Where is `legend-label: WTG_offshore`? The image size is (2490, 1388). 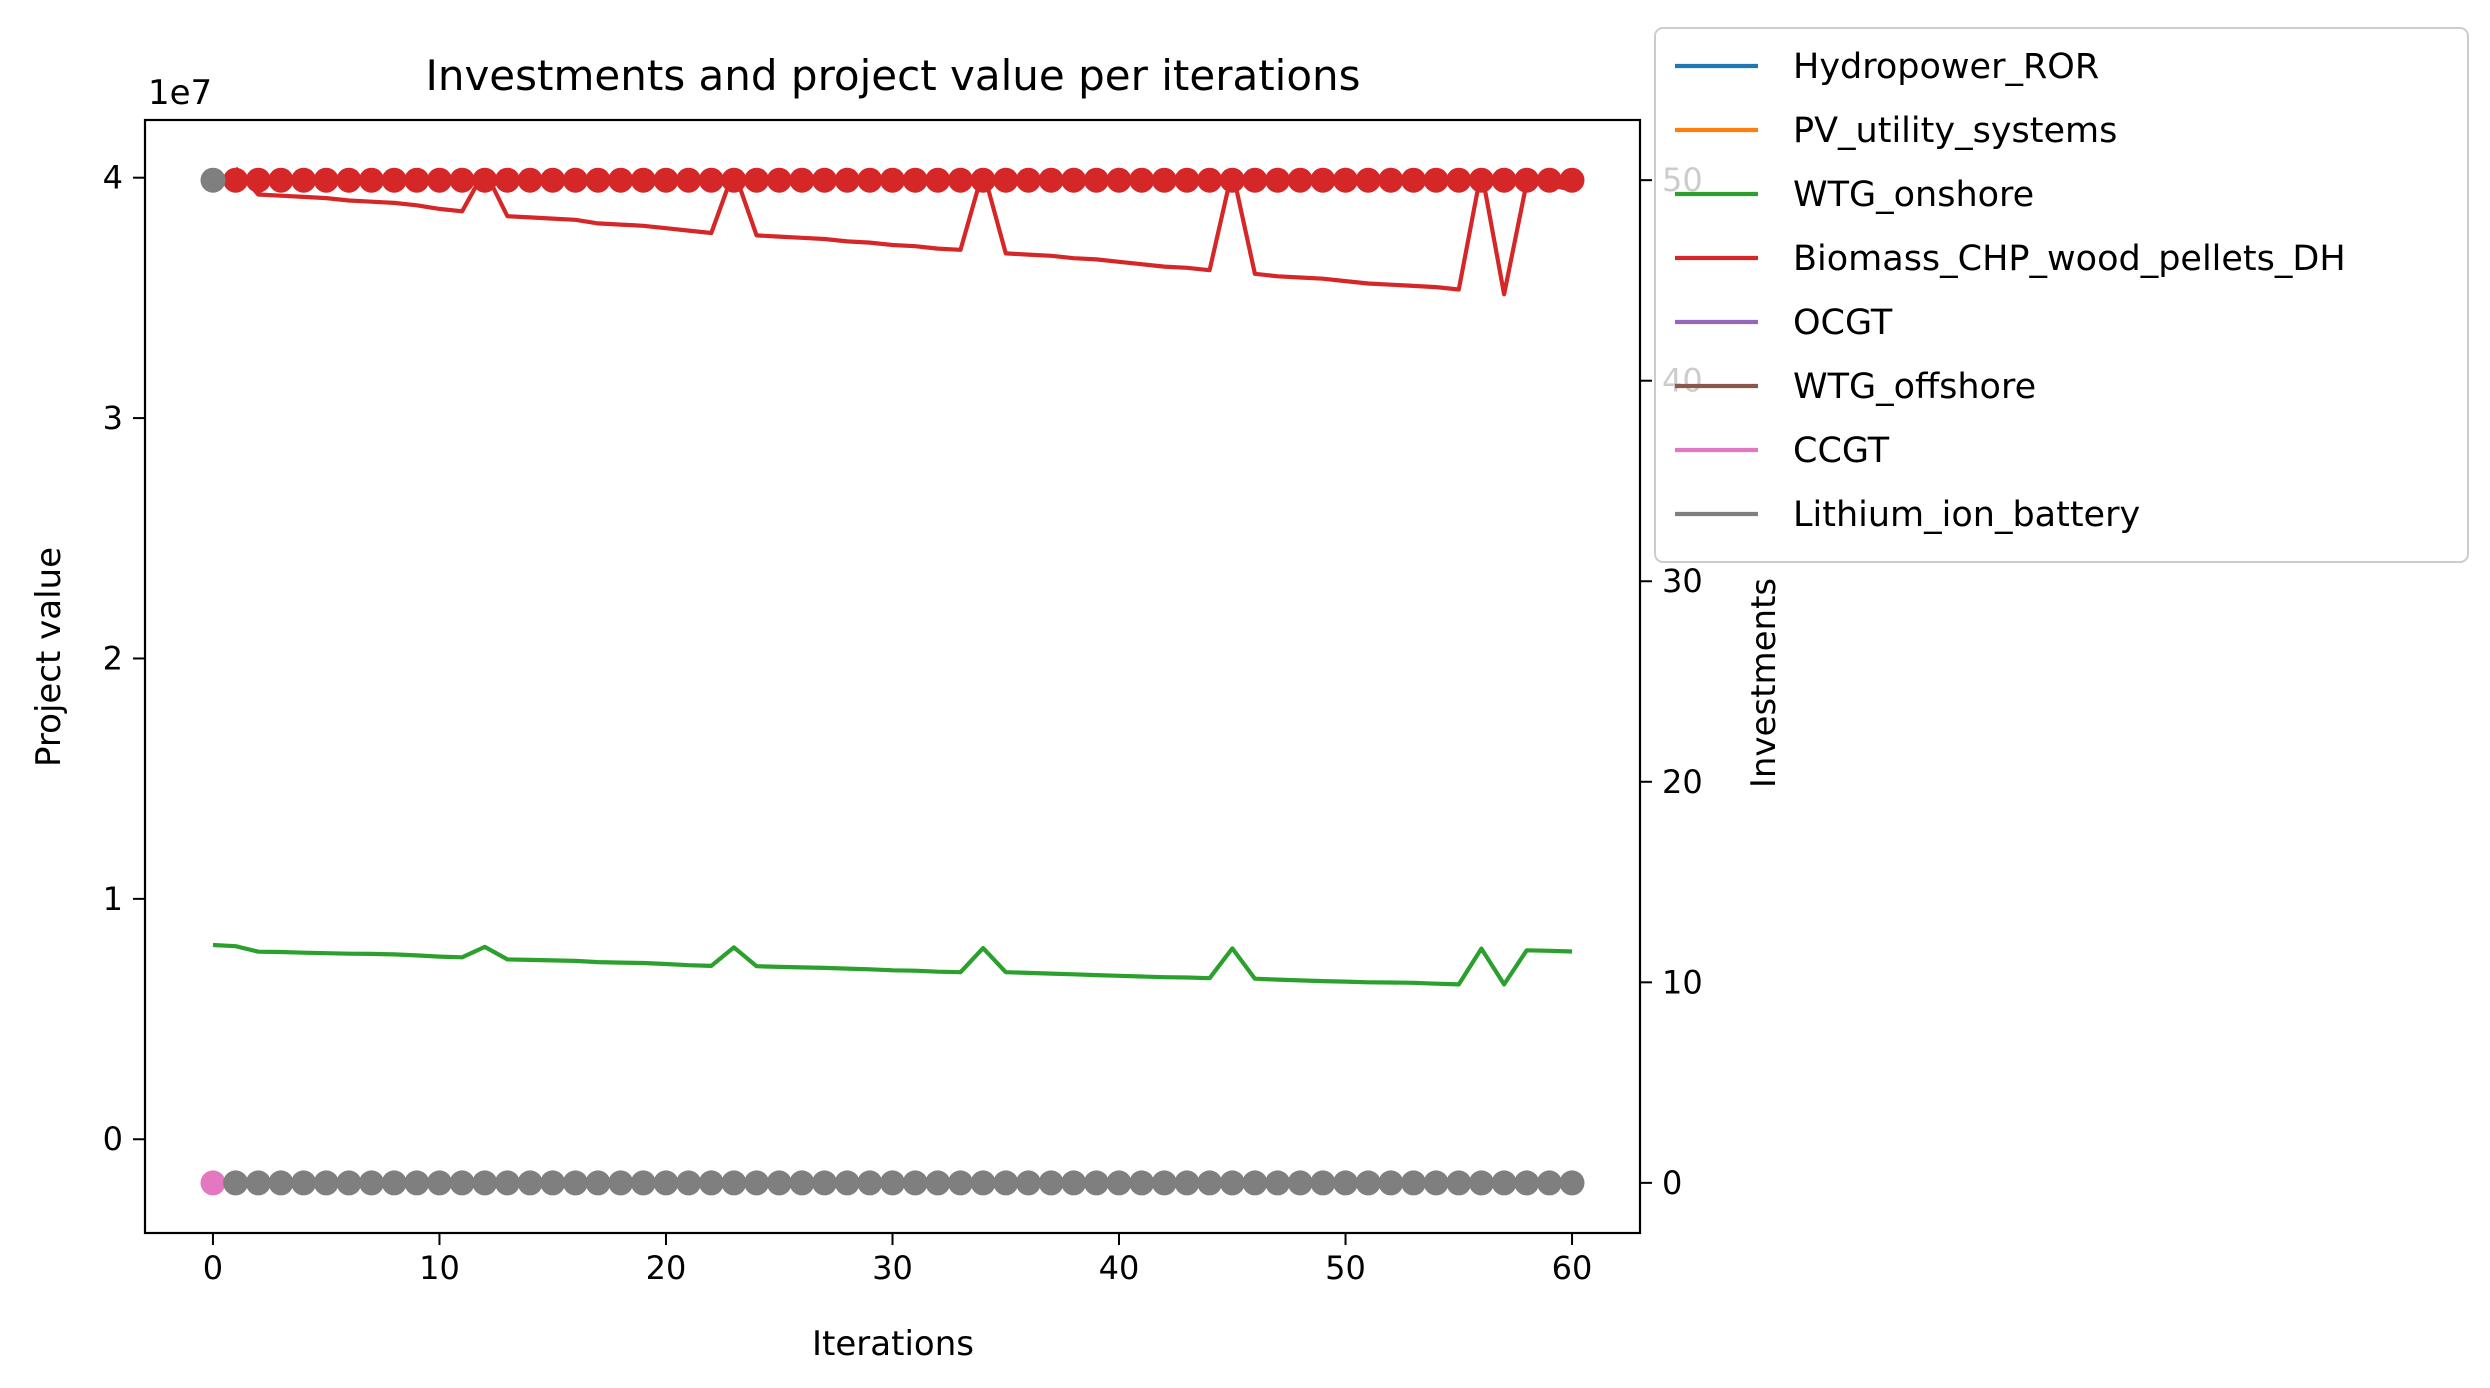 legend-label: WTG_offshore is located at coordinates (1914, 387).